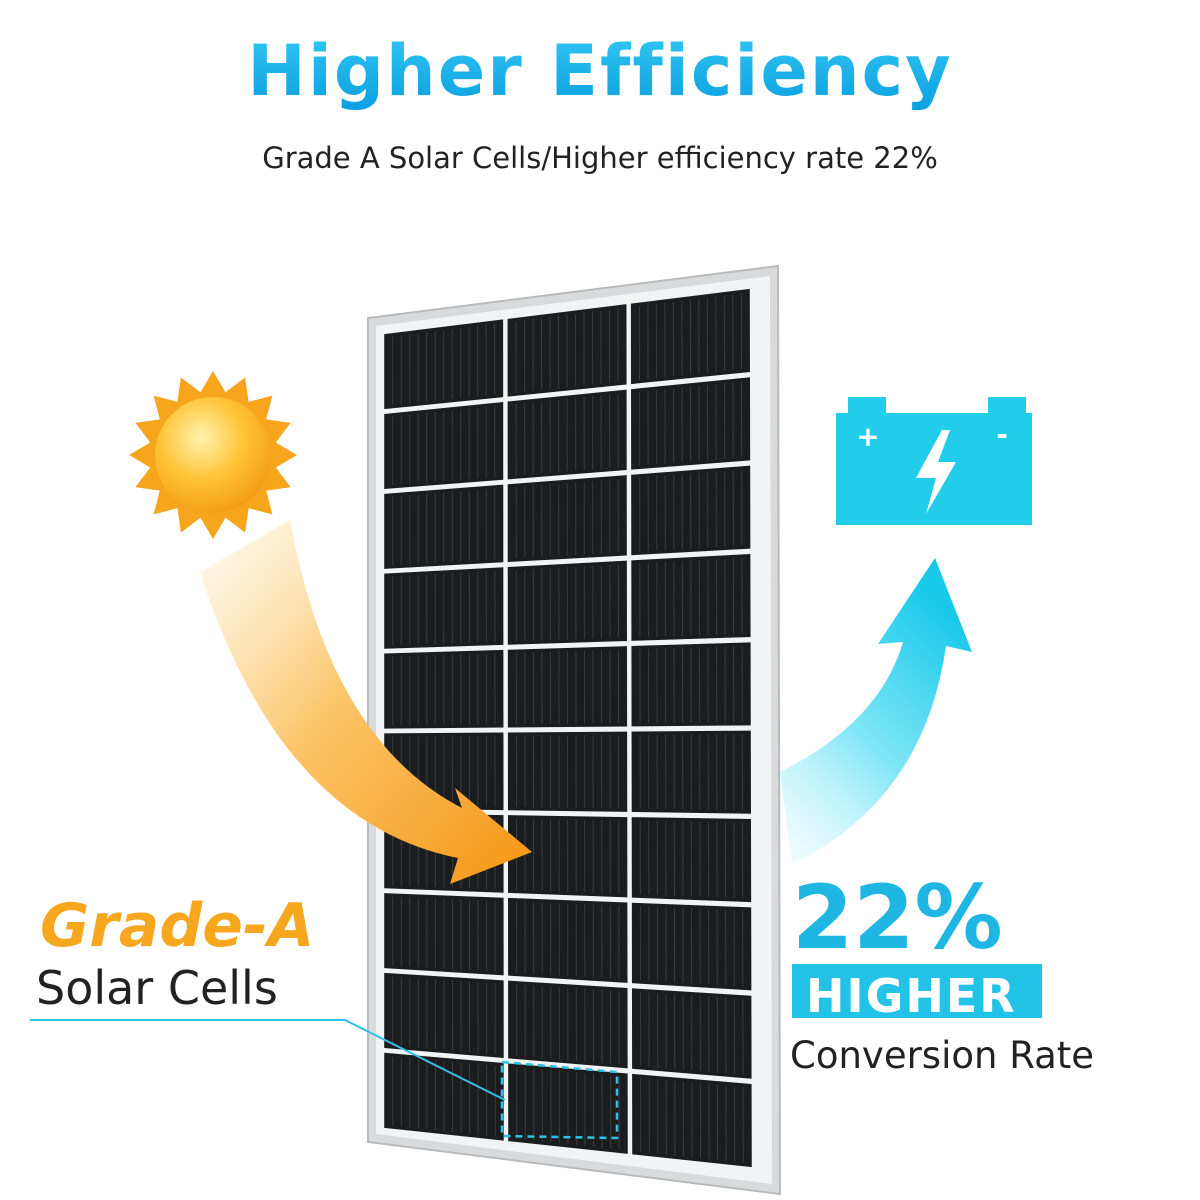 This screenshot has height=1200, width=1200. What do you see at coordinates (936, 472) in the screenshot?
I see `lightning-bolt` at bounding box center [936, 472].